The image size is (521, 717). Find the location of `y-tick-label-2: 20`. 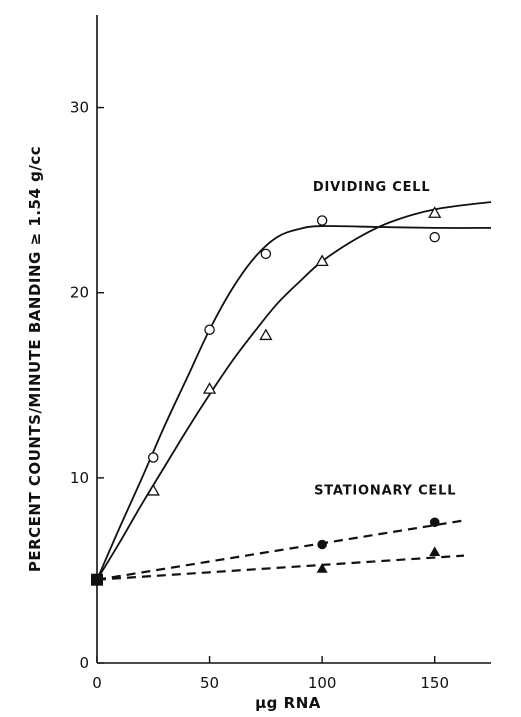

y-tick-label-2: 20 is located at coordinates (79, 293).